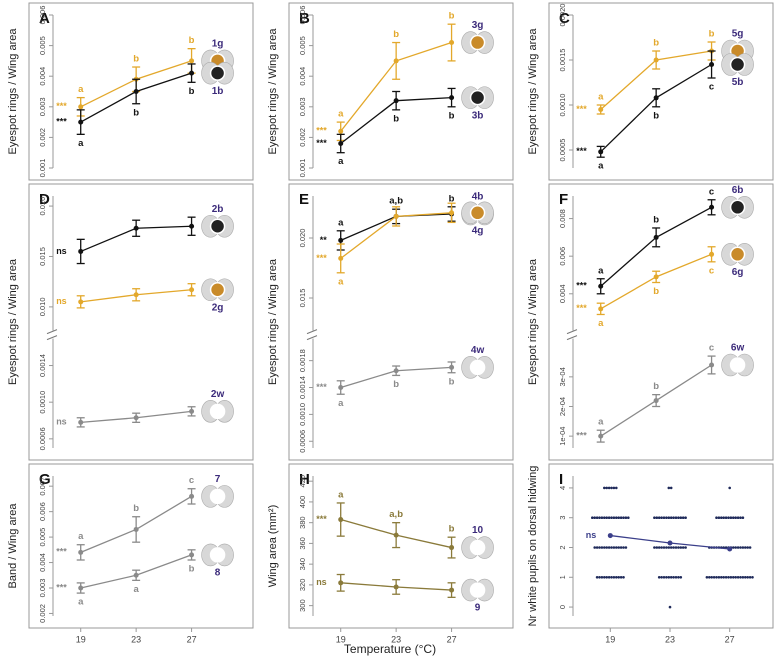 The image size is (777, 658). Describe the element at coordinates (42, 537) in the screenshot. I see `y-tick-label: 0.005` at that location.